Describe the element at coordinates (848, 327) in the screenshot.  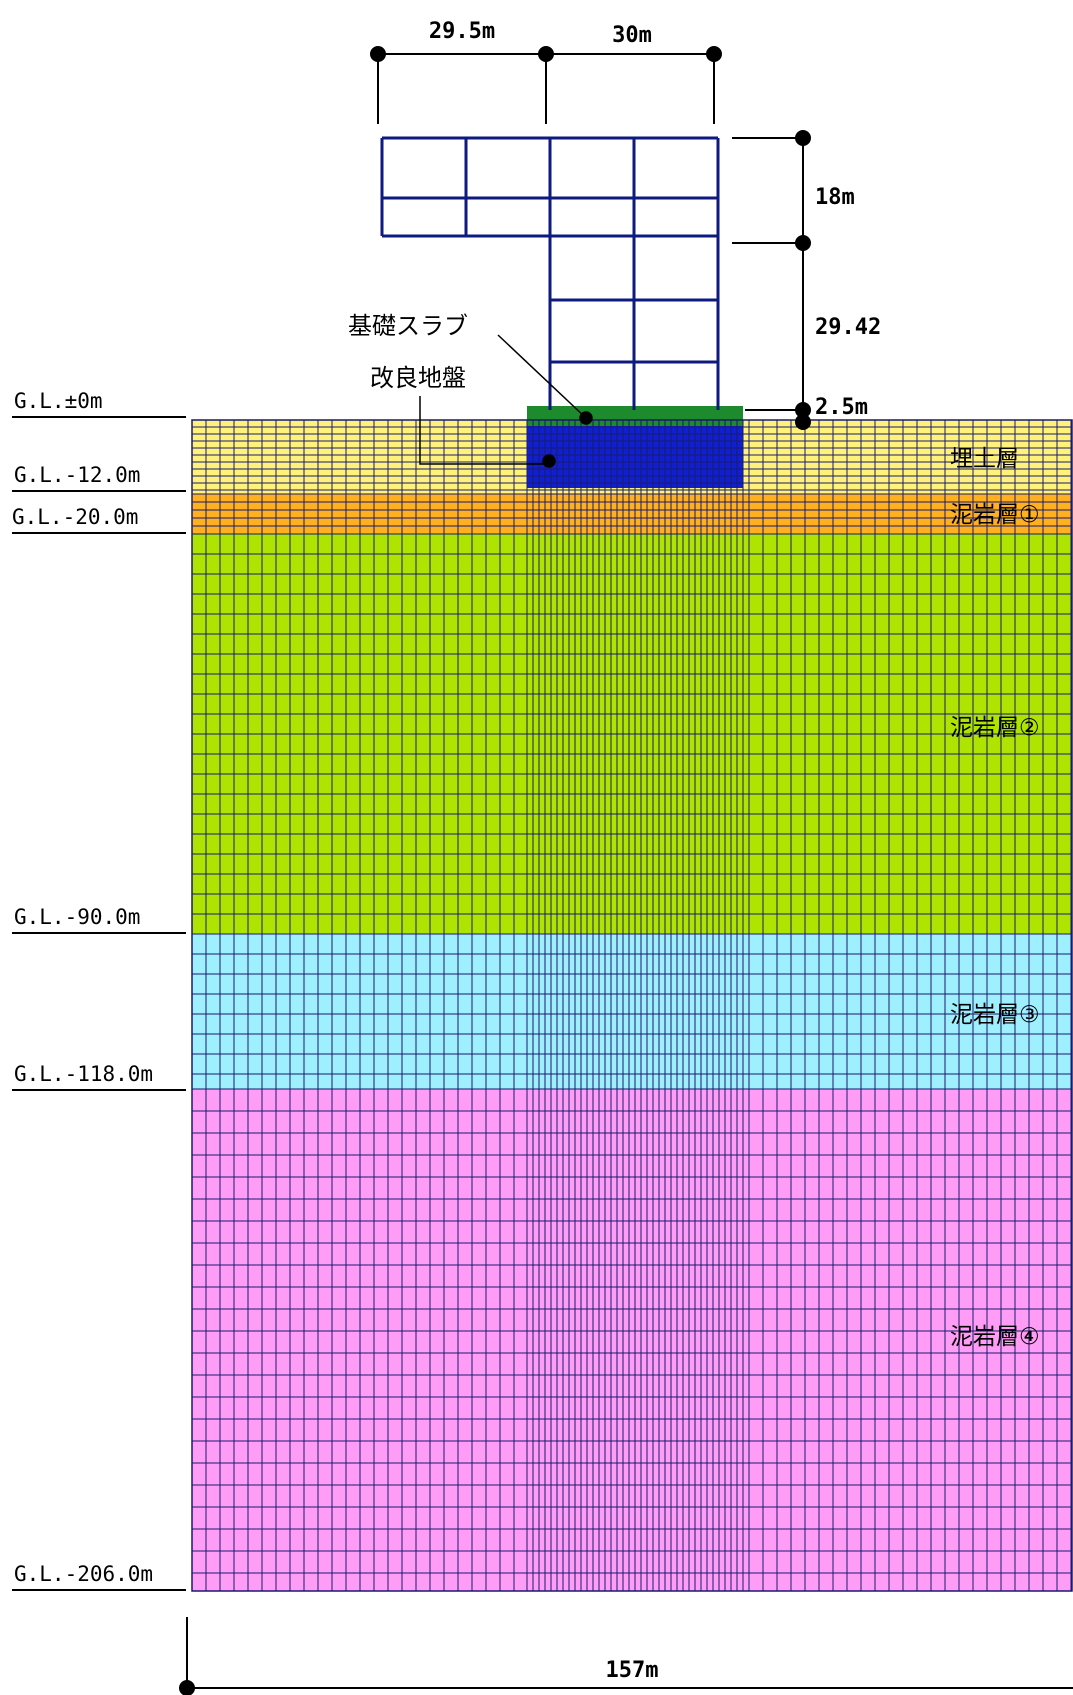
I see `dim-lower-height: 29.42` at that location.